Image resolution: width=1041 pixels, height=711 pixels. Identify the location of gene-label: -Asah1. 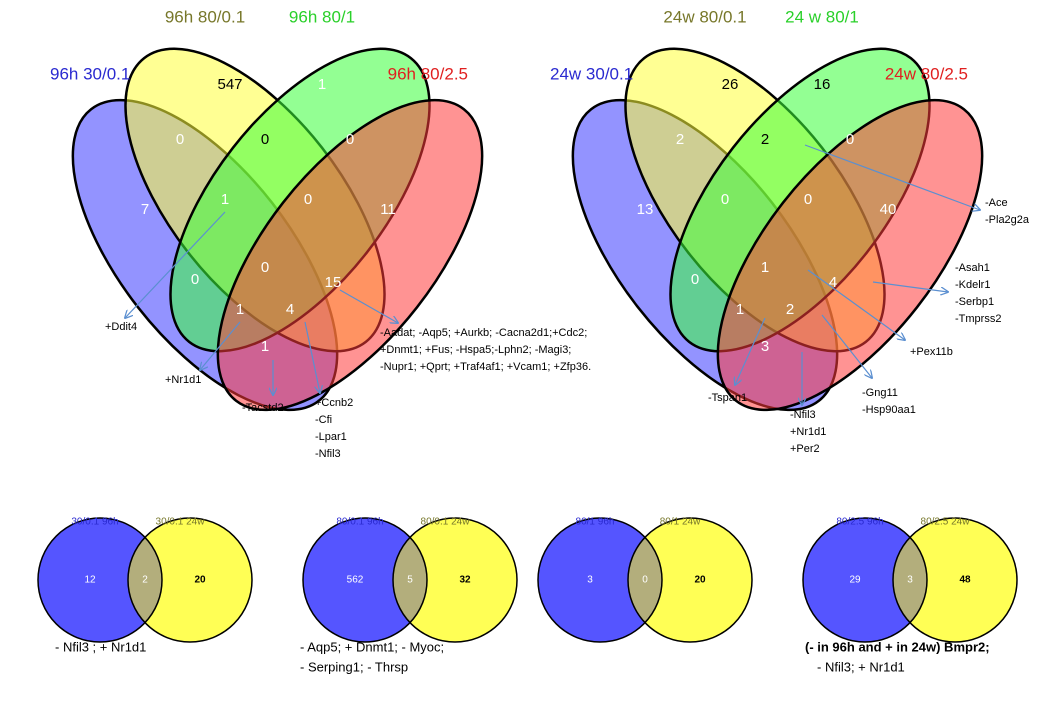
(972, 268).